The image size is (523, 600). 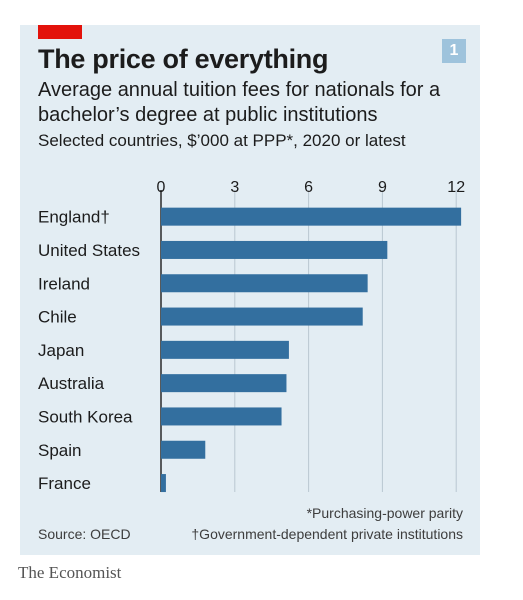 What do you see at coordinates (71, 383) in the screenshot?
I see `category-label: Australia` at bounding box center [71, 383].